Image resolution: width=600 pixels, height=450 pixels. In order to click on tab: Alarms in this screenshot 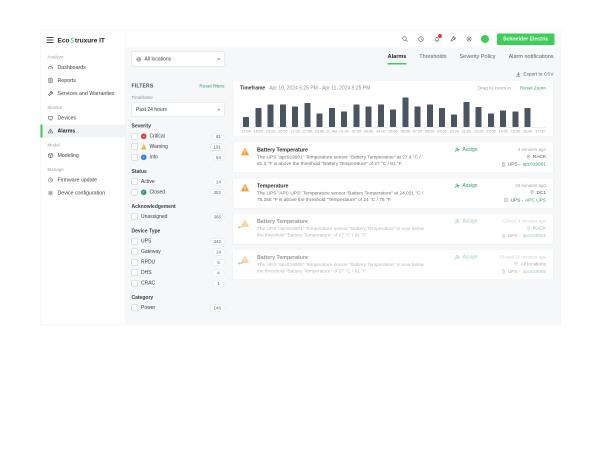, I will do `click(397, 59)`.